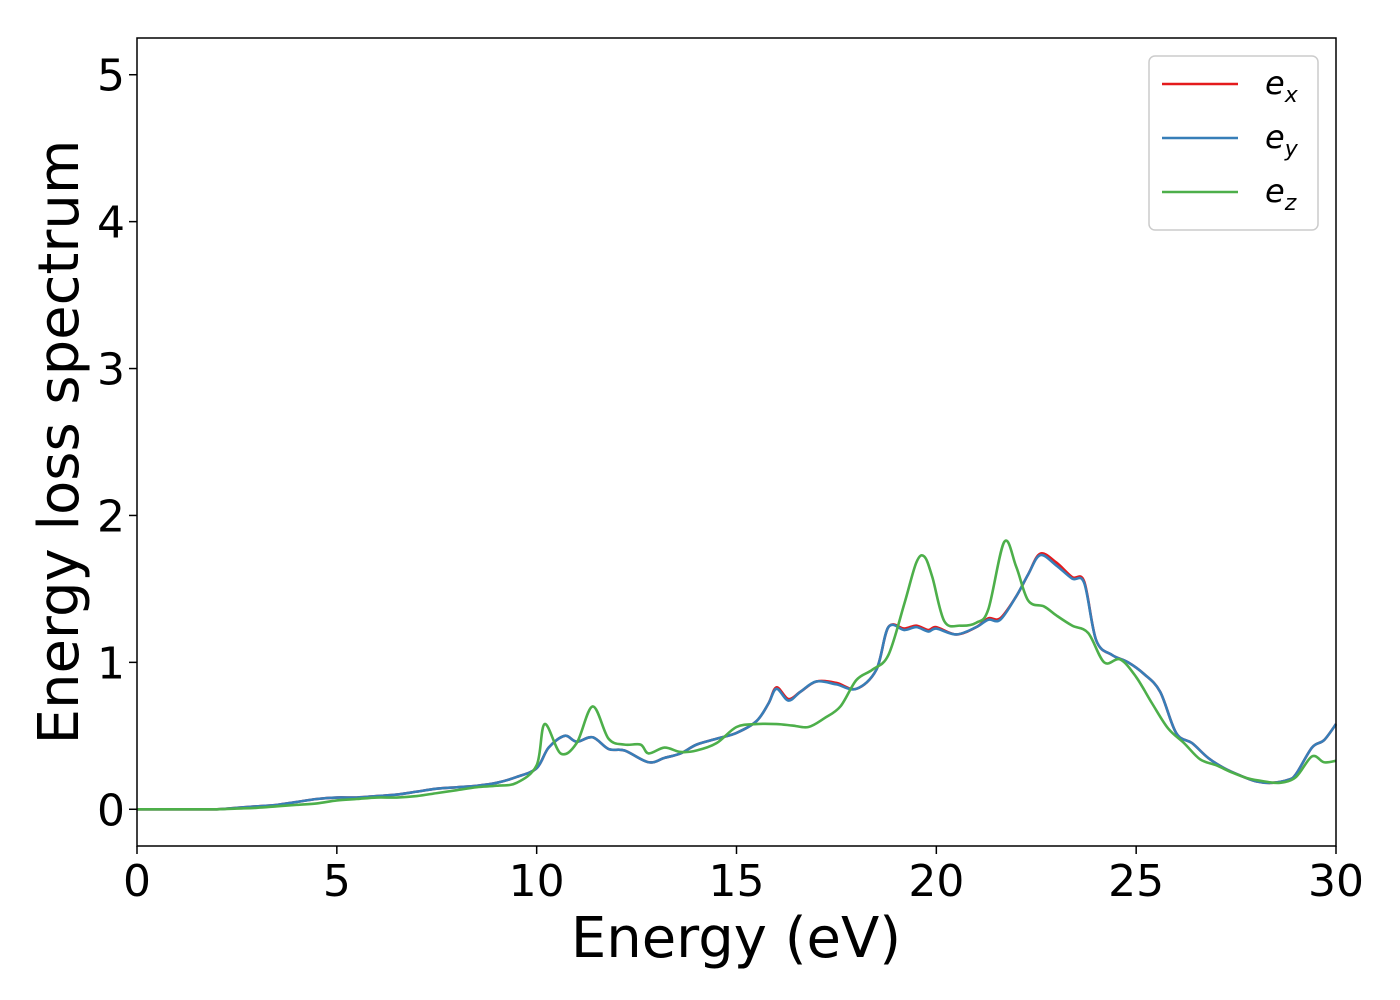 Image resolution: width=1400 pixels, height=1000 pixels. I want to click on x-tick-label: 5, so click(337, 881).